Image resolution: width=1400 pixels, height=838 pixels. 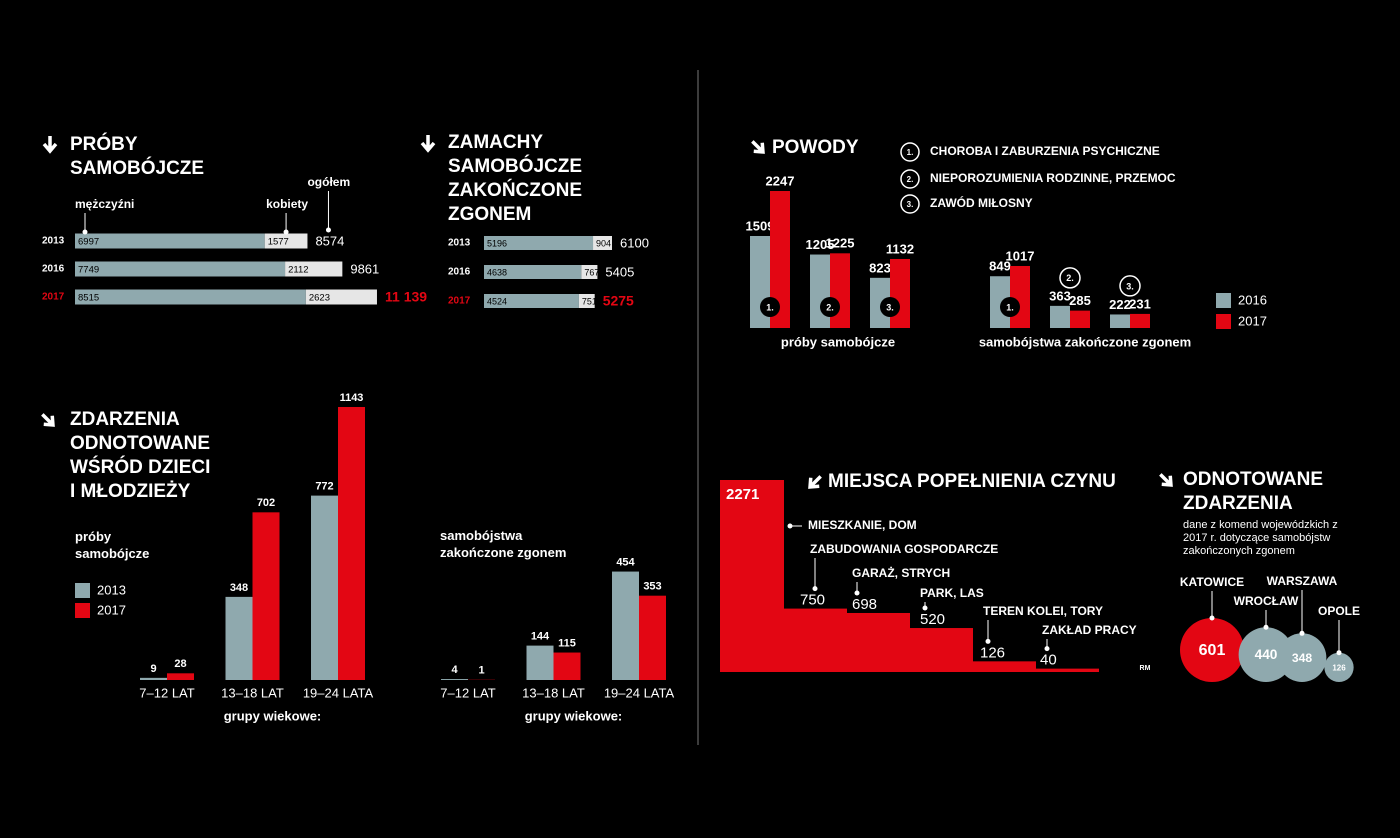 What do you see at coordinates (932, 619) in the screenshot?
I see `value-label: 520` at bounding box center [932, 619].